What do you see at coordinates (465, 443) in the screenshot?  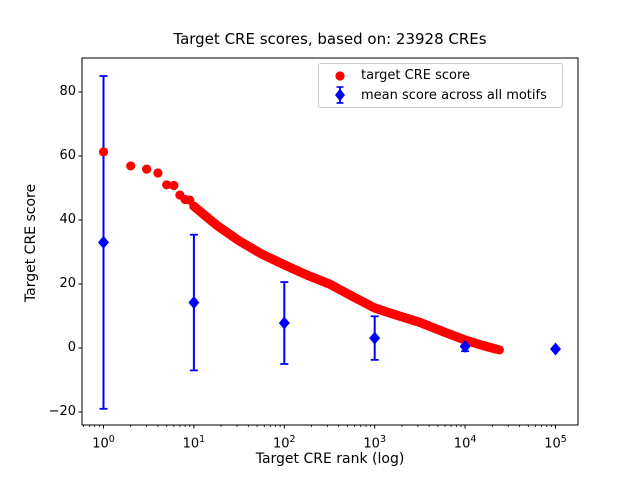 I see `x-tick-label: 10⁴` at bounding box center [465, 443].